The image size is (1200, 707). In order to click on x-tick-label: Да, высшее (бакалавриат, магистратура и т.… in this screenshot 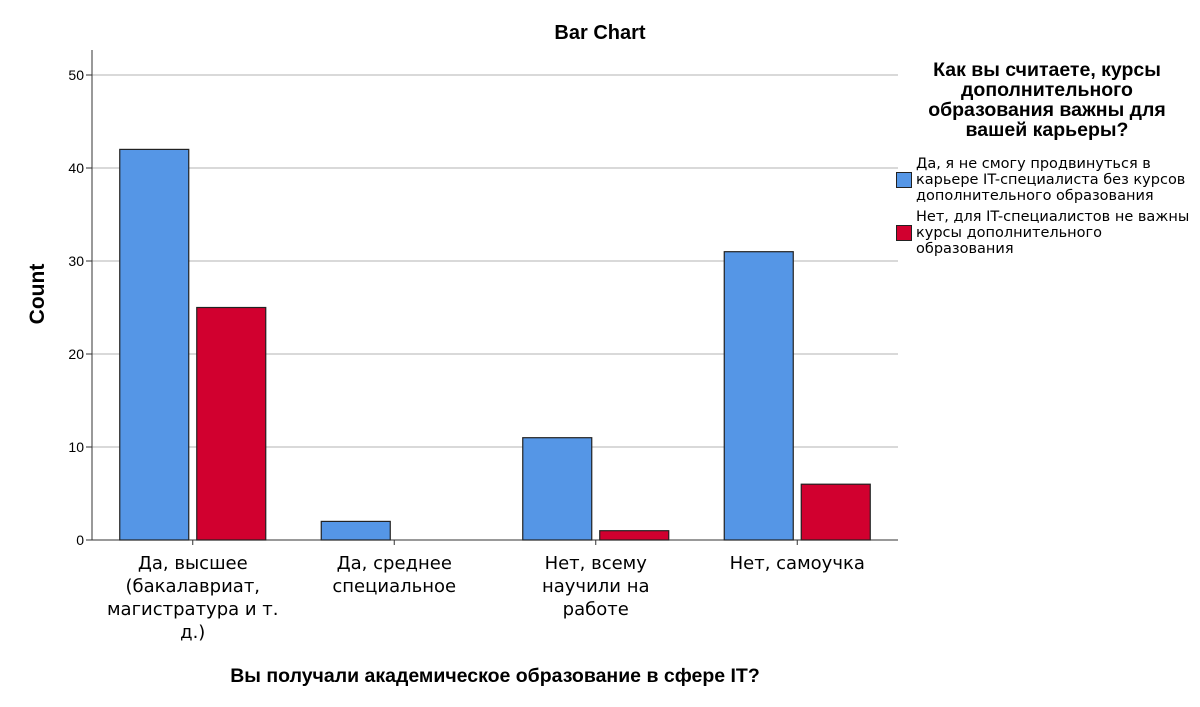, I will do `click(193, 598)`.